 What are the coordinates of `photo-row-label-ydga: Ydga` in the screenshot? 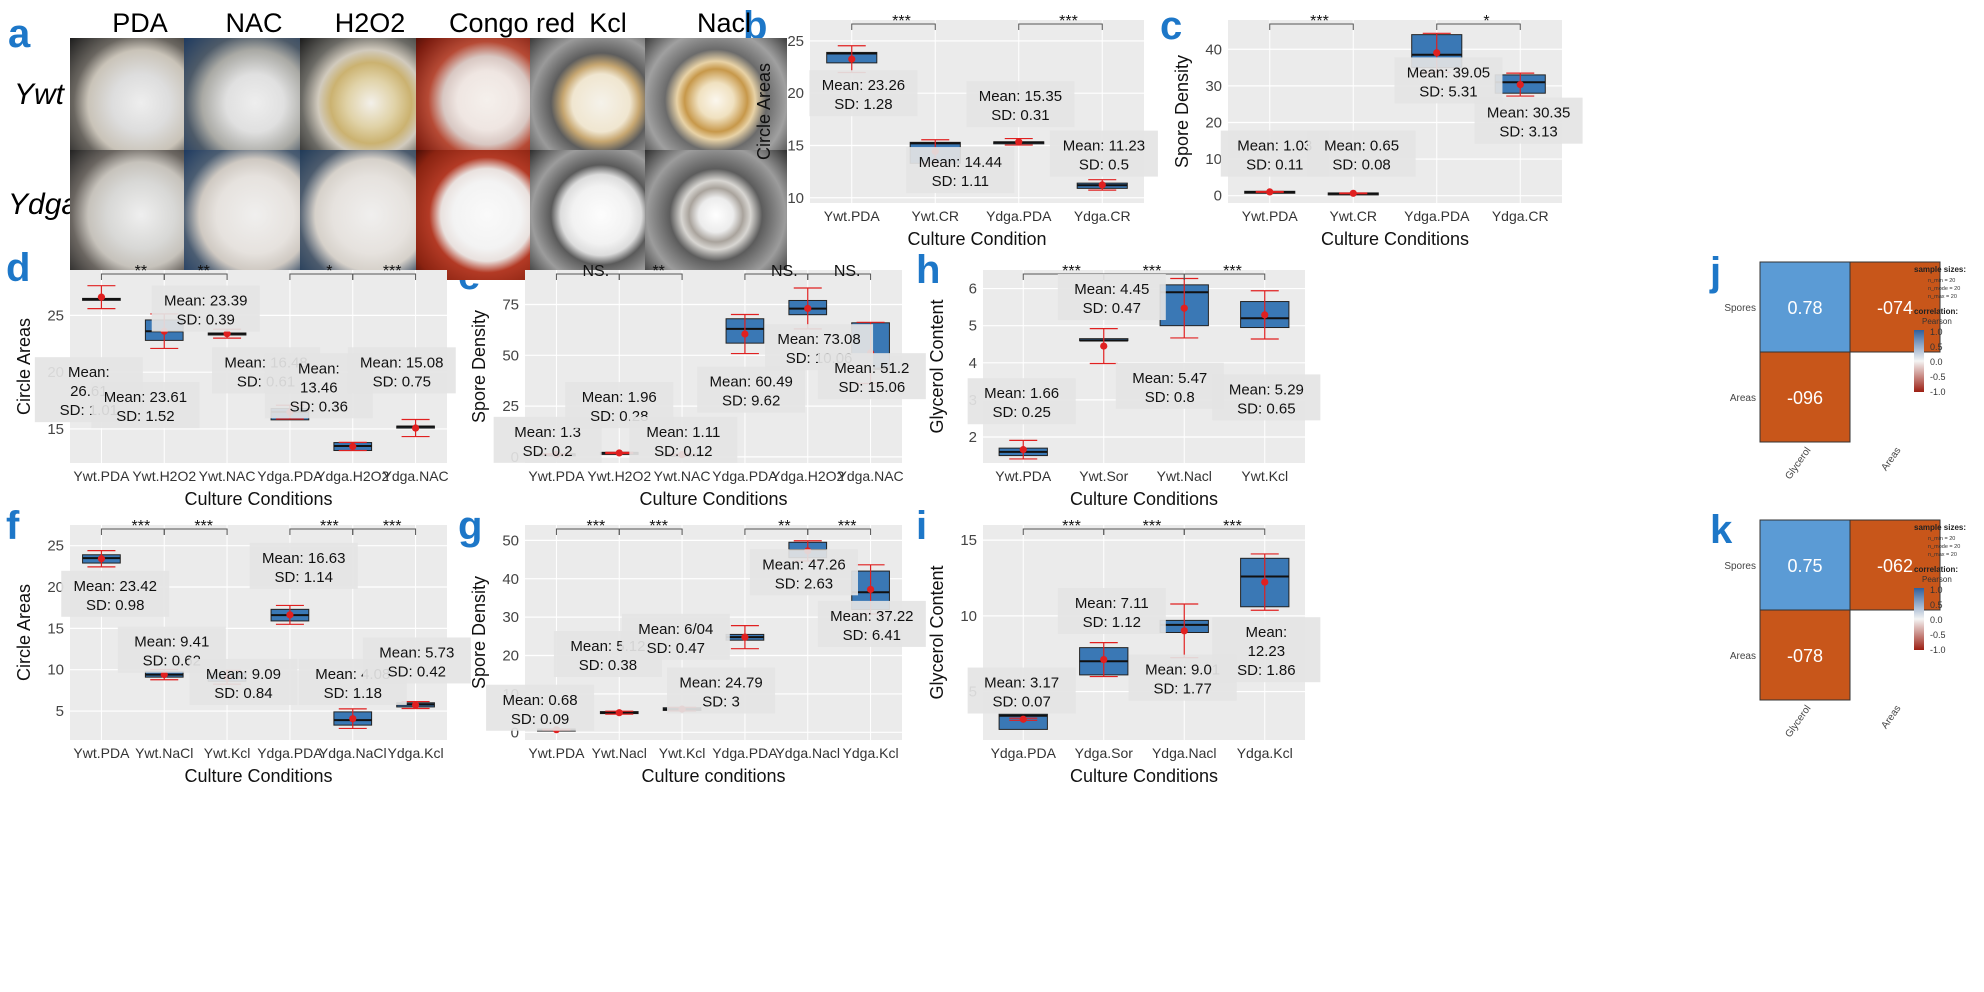 It's located at (43, 204).